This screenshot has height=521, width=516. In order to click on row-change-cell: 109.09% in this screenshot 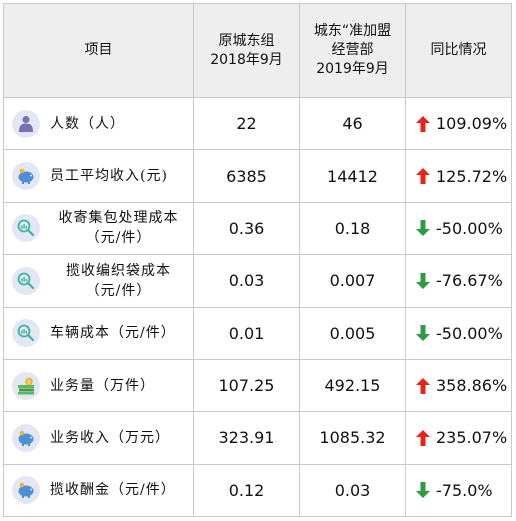, I will do `click(458, 123)`.